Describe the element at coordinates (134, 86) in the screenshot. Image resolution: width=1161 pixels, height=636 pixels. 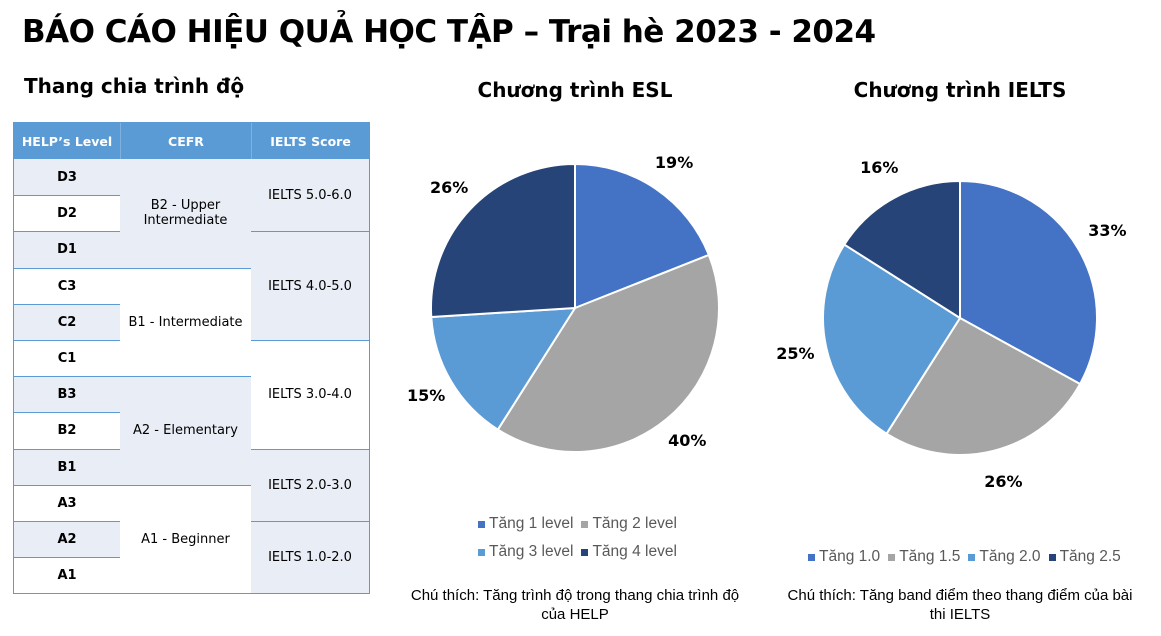
I see `table-subtitle: Thang chia trình độ` at that location.